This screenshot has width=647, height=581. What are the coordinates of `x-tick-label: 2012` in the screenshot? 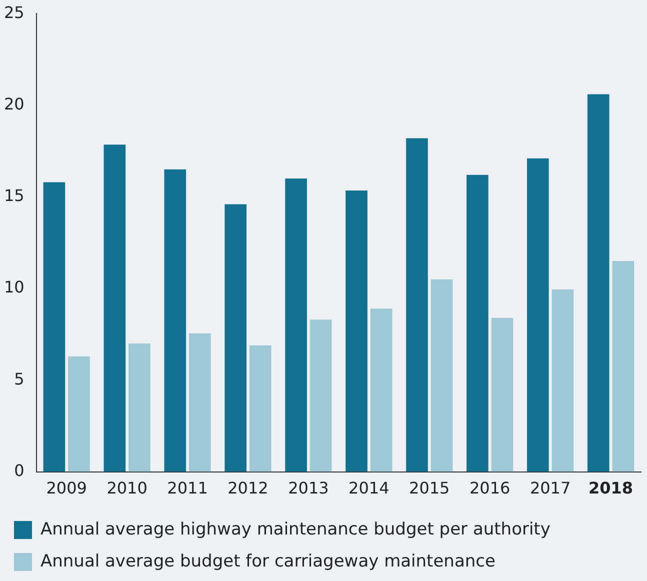 It's located at (248, 488).